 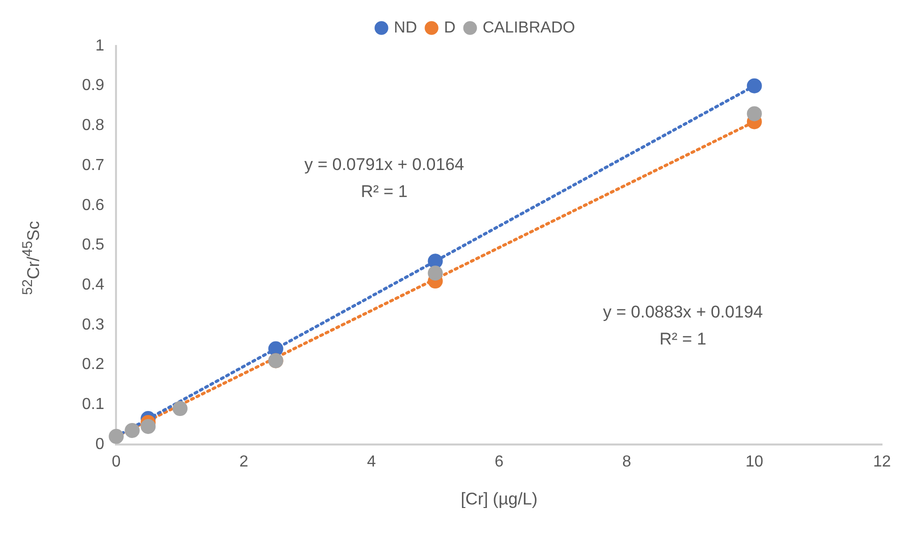 I want to click on y-tick-label: 1, so click(x=99, y=45).